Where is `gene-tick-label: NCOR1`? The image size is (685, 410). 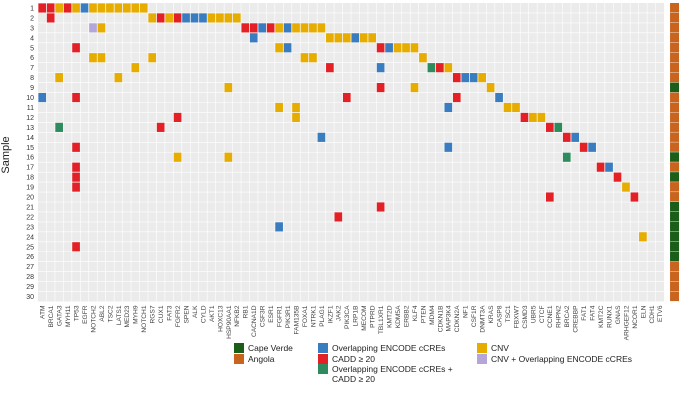 gene-tick-label: NCOR1 is located at coordinates (635, 316).